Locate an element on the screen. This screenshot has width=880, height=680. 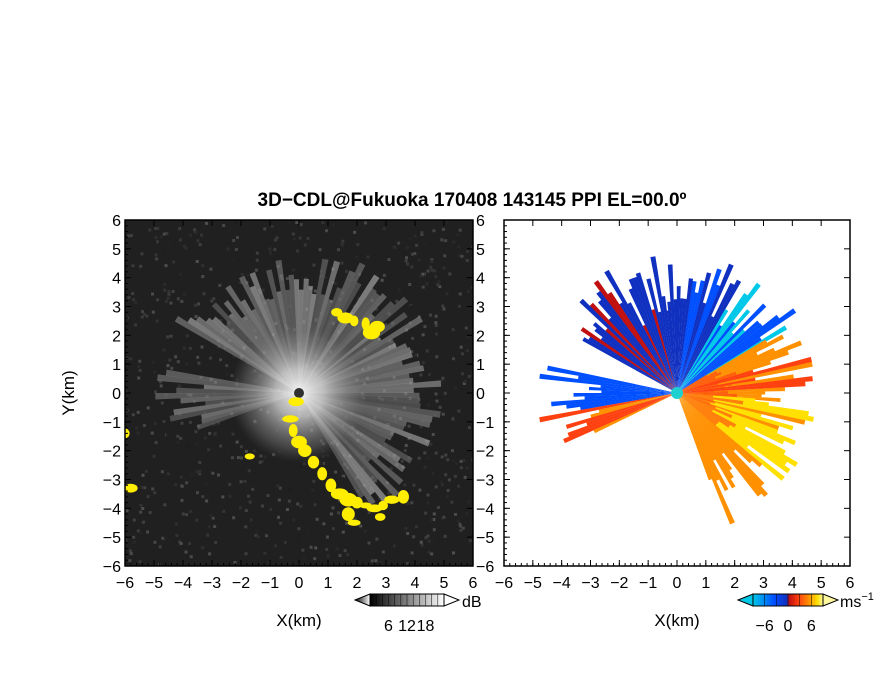
x-tick-label: 2 is located at coordinates (357, 583).